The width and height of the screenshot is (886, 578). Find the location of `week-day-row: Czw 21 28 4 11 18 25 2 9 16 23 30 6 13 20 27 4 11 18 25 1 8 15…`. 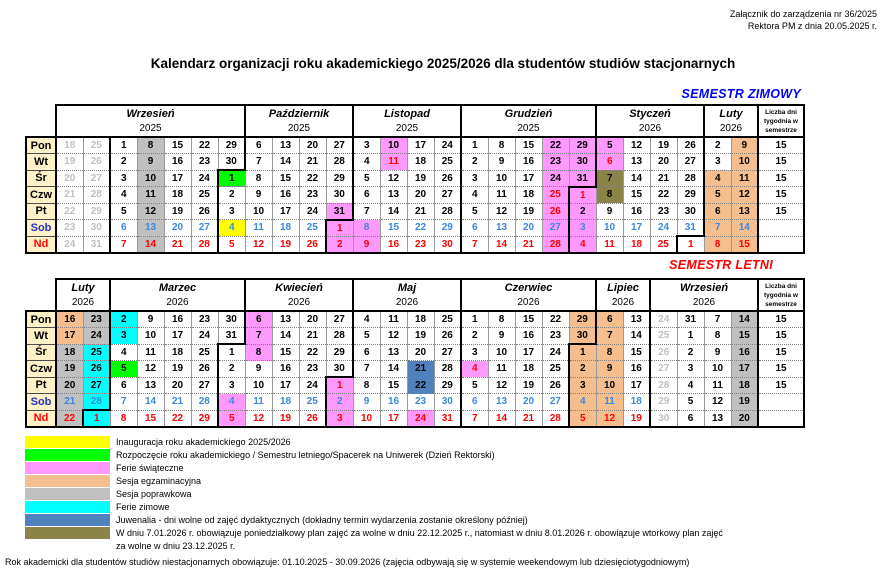

week-day-row: Czw 21 28 4 11 18 25 2 9 16 23 30 6 13 20 27 4 11 18 25 1 8 15… is located at coordinates (415, 194).